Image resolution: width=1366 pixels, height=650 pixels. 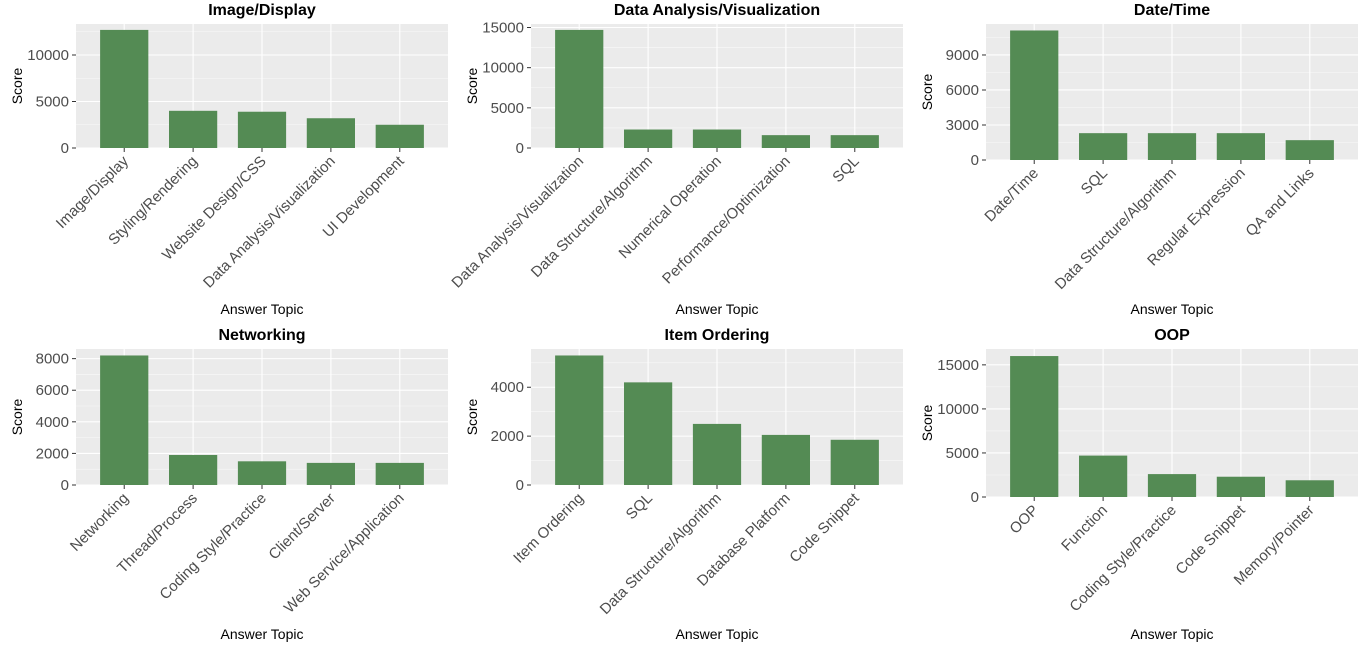 I want to click on panel-title: Data Analysis/Visualization, so click(x=717, y=10).